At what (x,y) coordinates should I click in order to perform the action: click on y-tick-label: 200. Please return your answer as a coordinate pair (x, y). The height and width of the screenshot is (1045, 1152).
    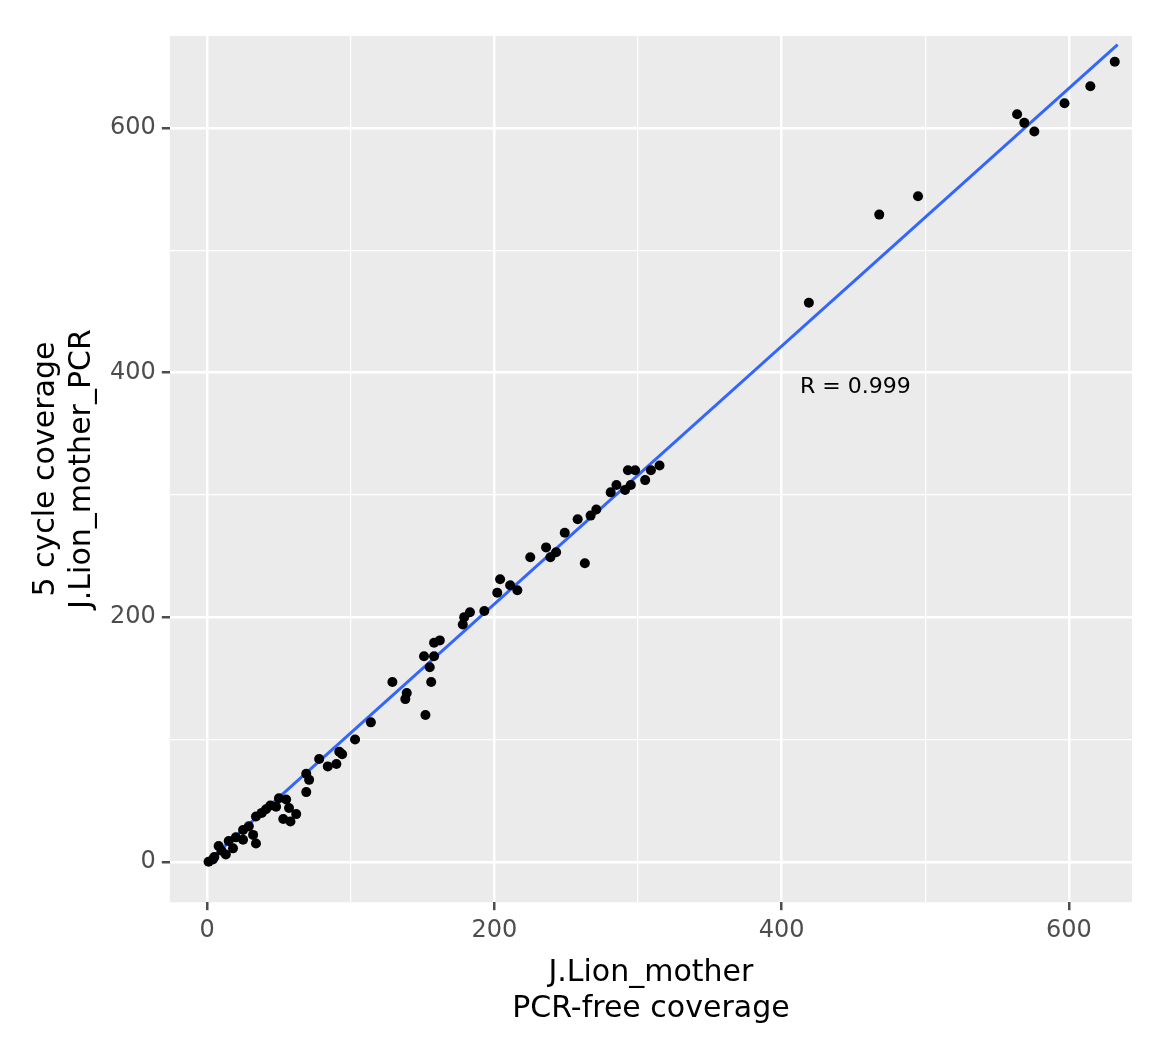
    Looking at the image, I should click on (133, 615).